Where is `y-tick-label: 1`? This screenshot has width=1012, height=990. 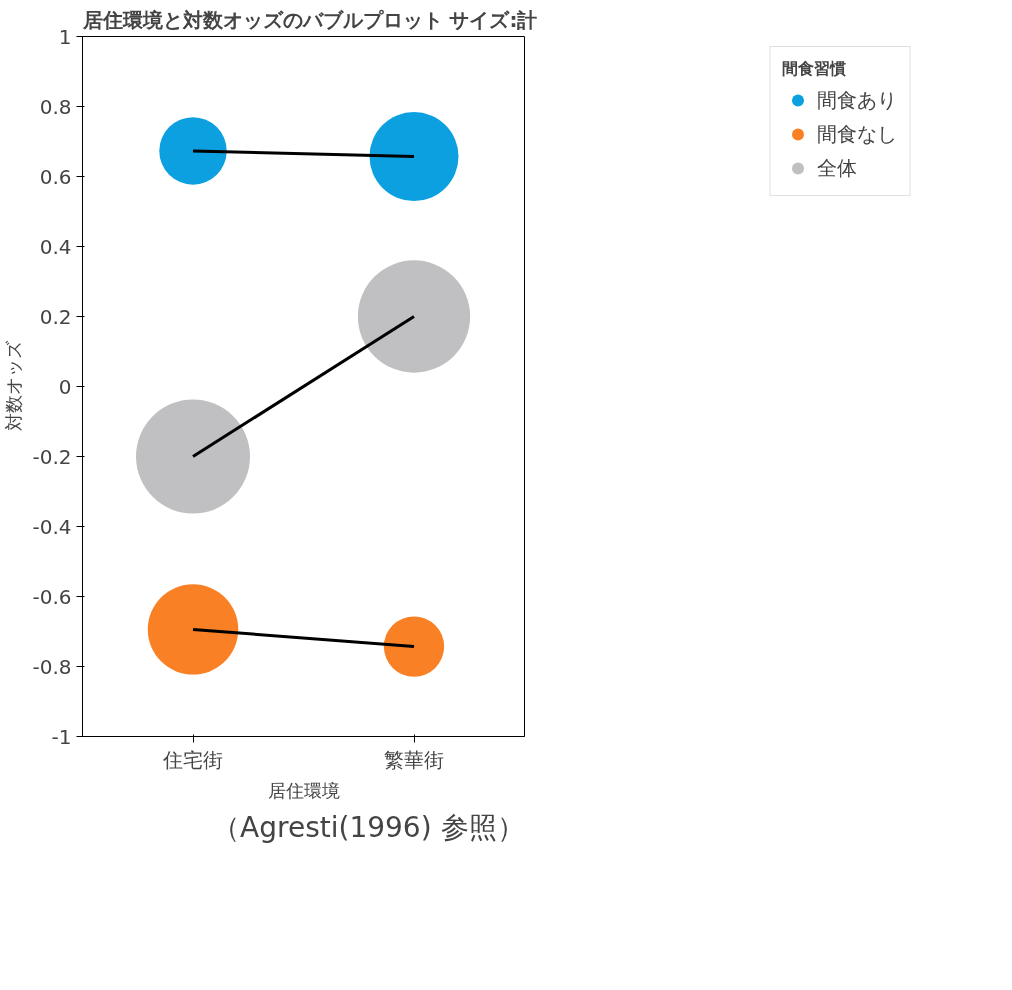 y-tick-label: 1 is located at coordinates (65, 36).